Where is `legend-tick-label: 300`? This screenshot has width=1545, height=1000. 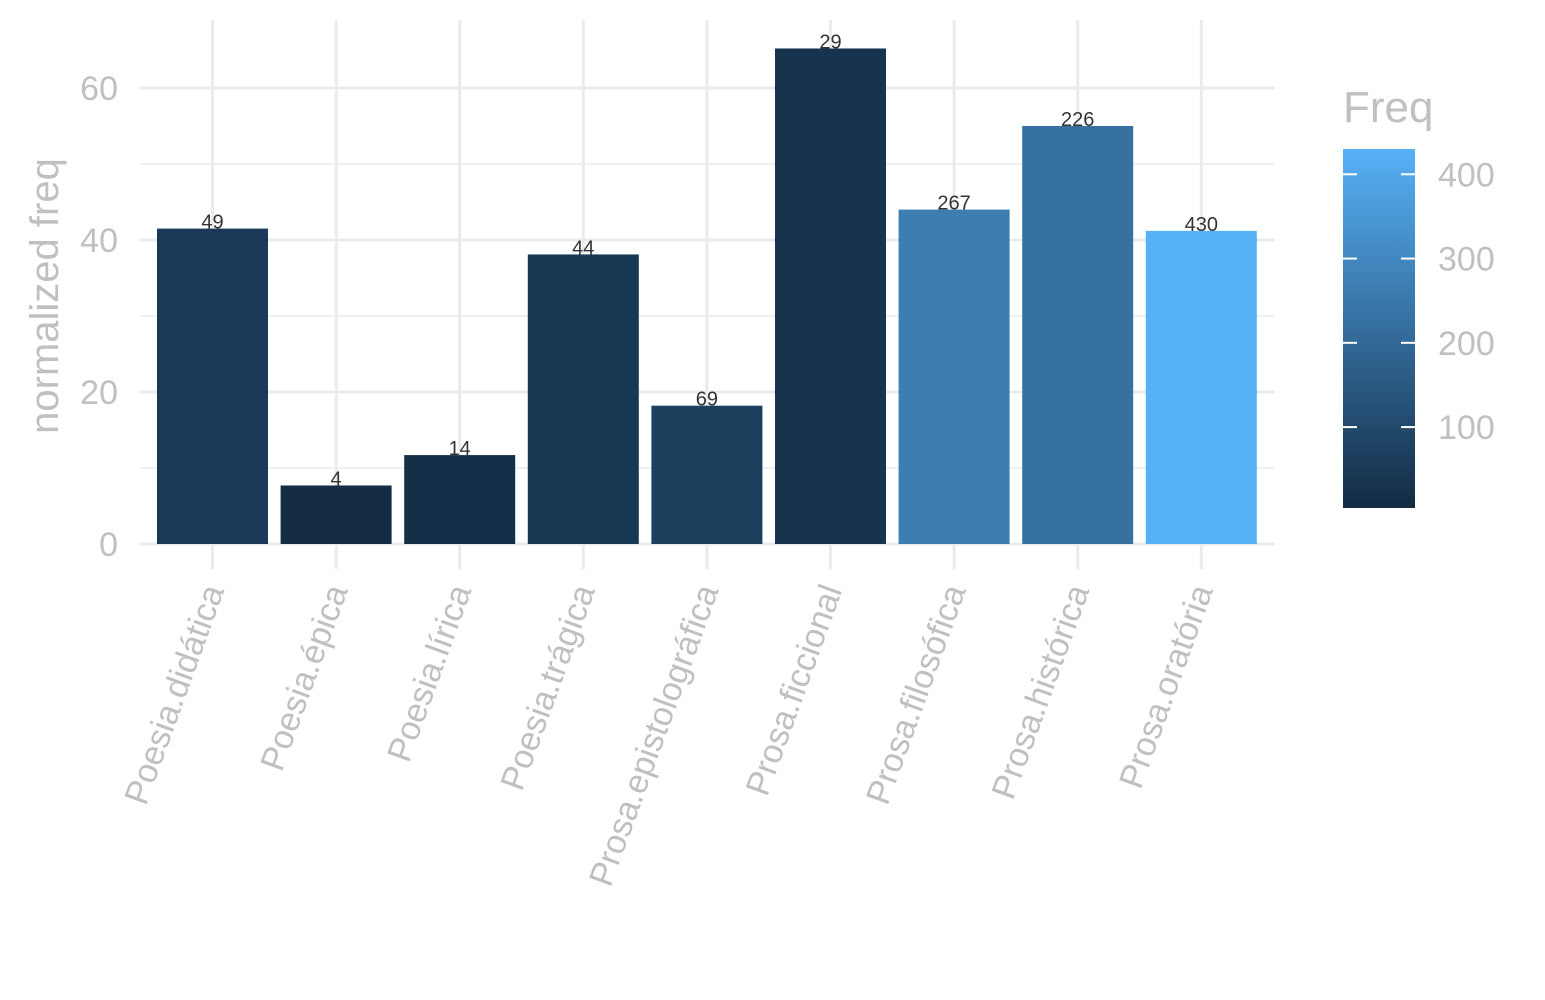
legend-tick-label: 300 is located at coordinates (1466, 260).